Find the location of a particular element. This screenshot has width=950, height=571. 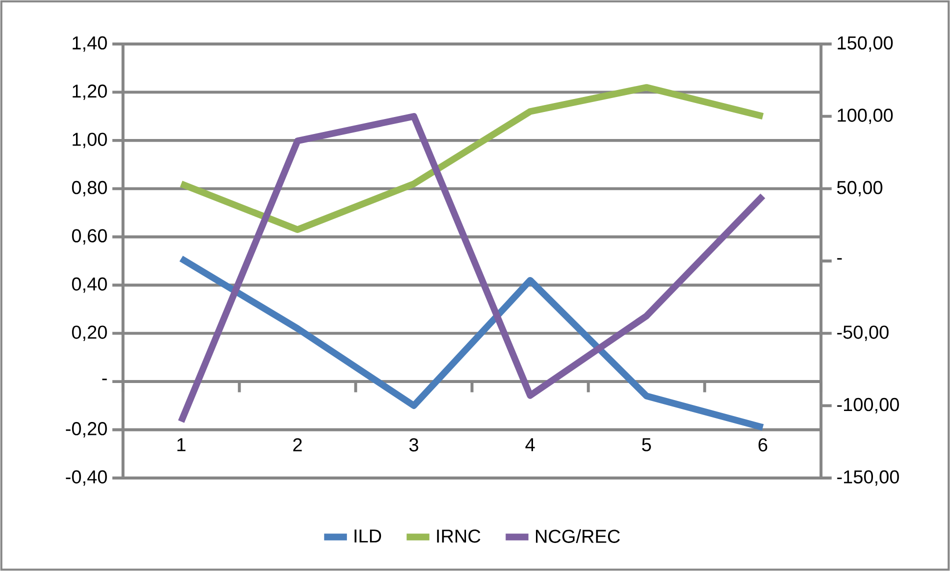

y-tick-label: -0,40 is located at coordinates (86, 478).